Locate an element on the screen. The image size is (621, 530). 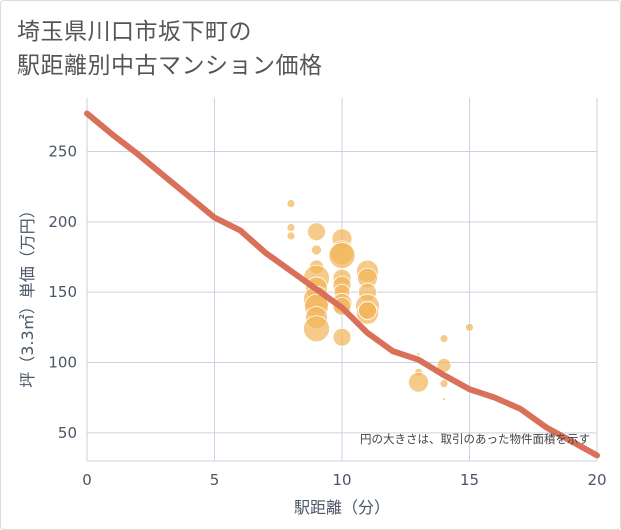
chart-title-line-2: 駅距離別中古マンション価格 is located at coordinates (170, 66).